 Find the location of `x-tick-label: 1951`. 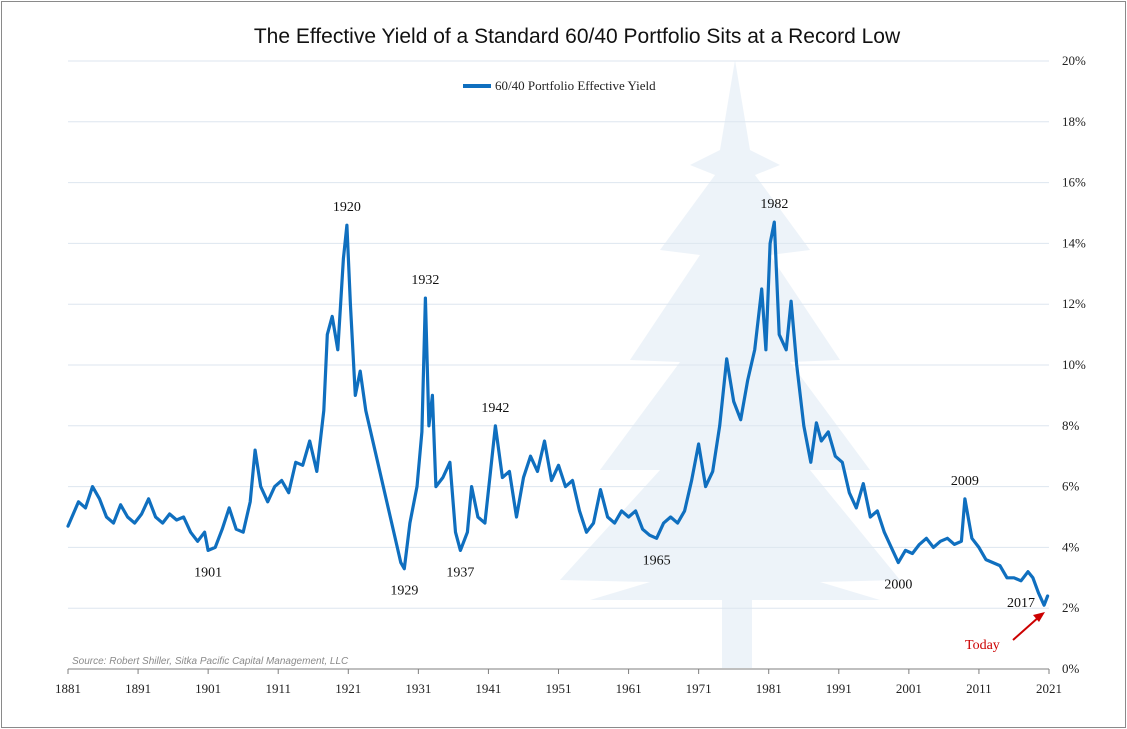

x-tick-label: 1951 is located at coordinates (559, 688).